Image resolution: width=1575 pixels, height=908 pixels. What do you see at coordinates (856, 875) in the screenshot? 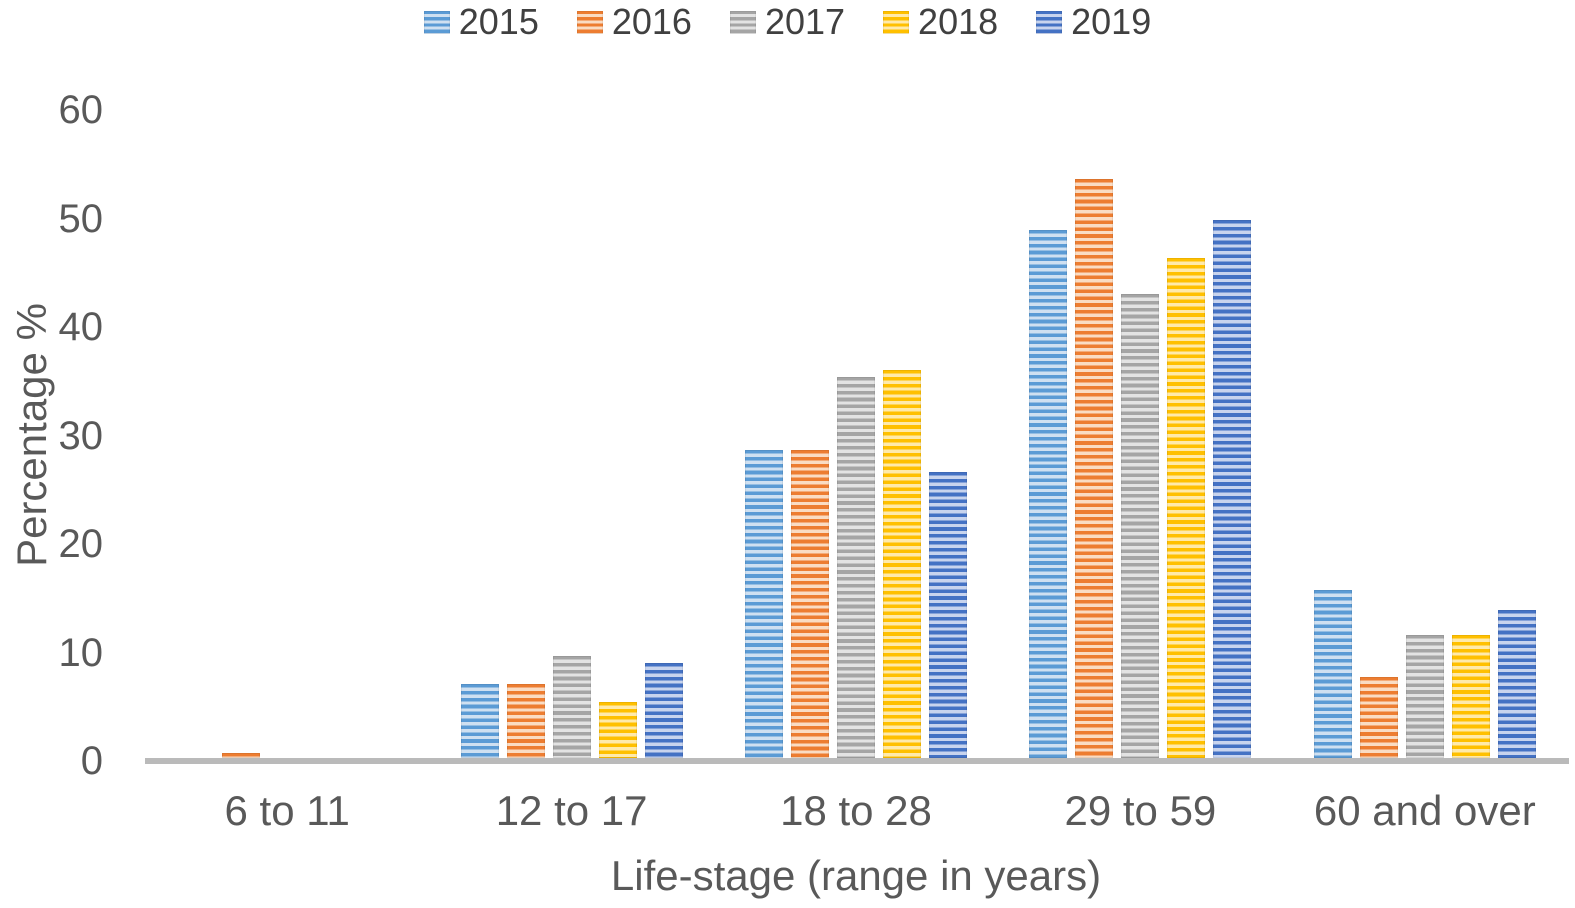
I see `x-axis-title: Life-stage (range in years)` at bounding box center [856, 875].